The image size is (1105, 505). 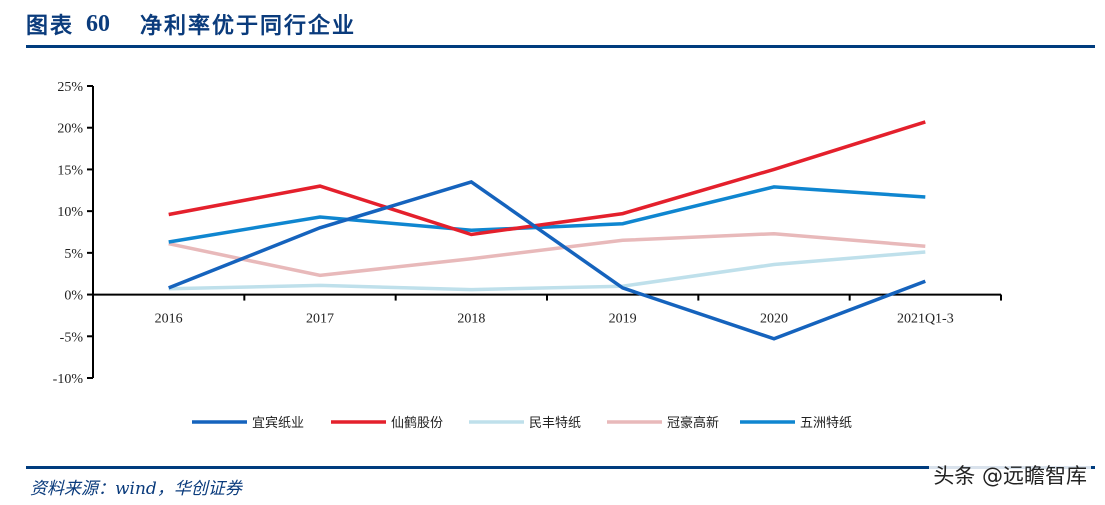 I want to click on x-tick-label: 2021Q1-3, so click(x=925, y=319).